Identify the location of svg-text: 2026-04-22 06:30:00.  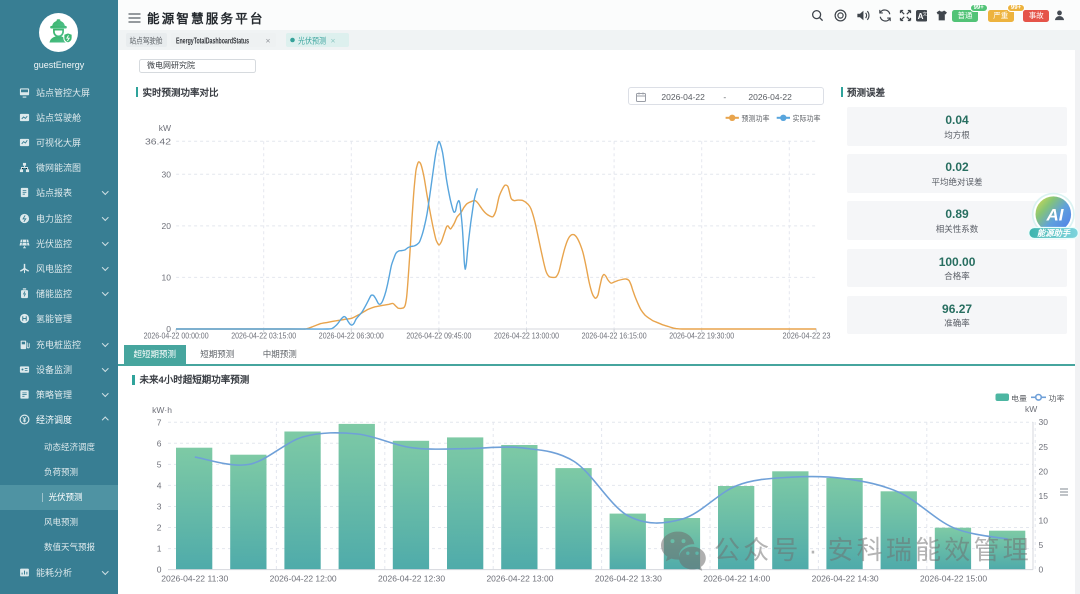
(351, 336).